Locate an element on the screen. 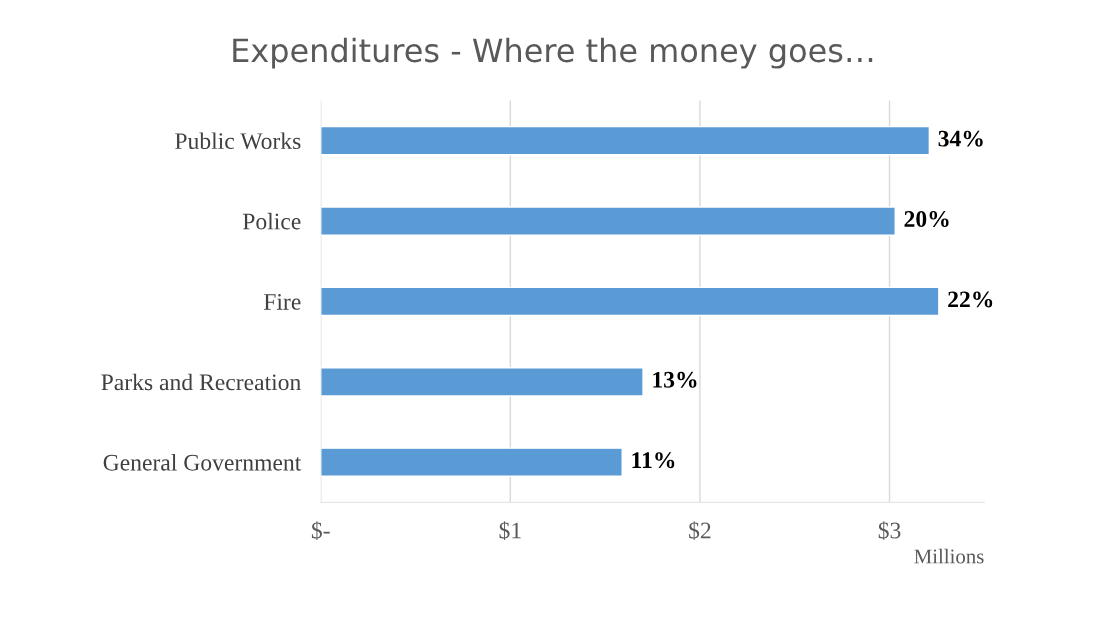  annotation: 11% is located at coordinates (653, 460).